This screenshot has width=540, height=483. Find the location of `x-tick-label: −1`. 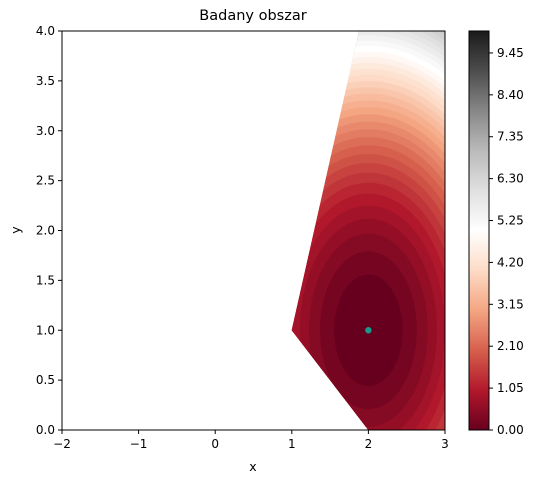

x-tick-label: −1 is located at coordinates (139, 444).